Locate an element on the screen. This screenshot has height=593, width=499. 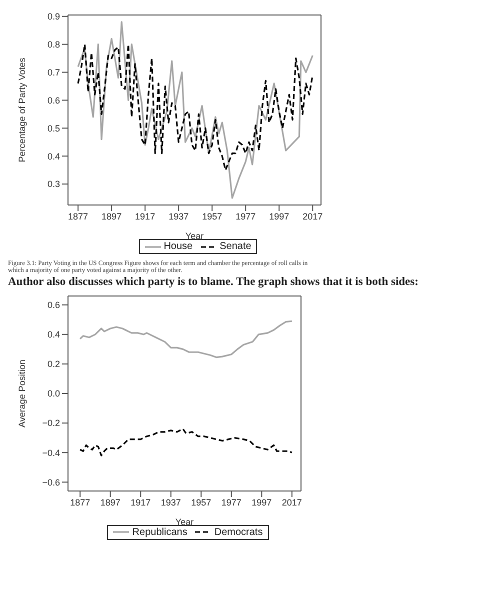
y-tick-label: 0.3 is located at coordinates (53, 184).